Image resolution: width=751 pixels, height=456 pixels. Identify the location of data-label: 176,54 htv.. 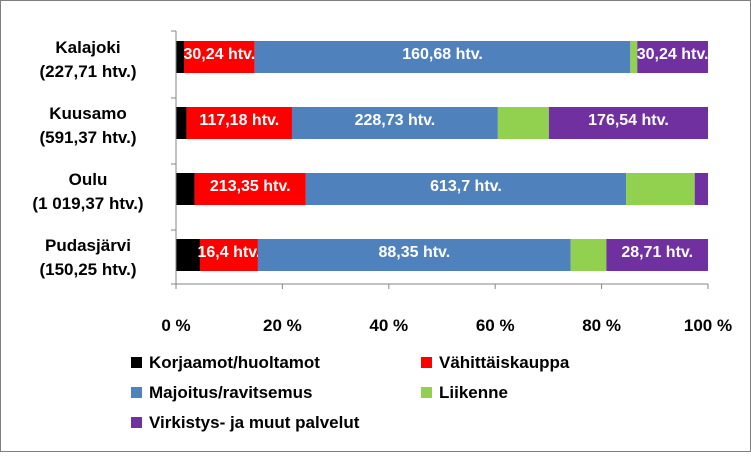
(628, 120).